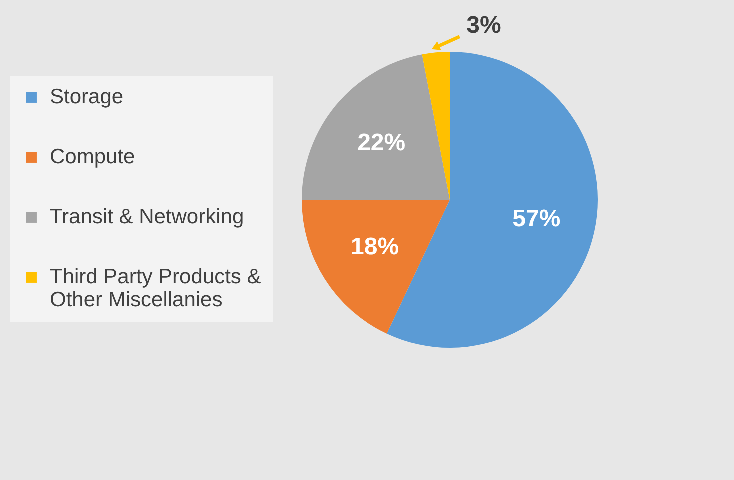 The image size is (734, 480). I want to click on data-label: 18%, so click(375, 247).